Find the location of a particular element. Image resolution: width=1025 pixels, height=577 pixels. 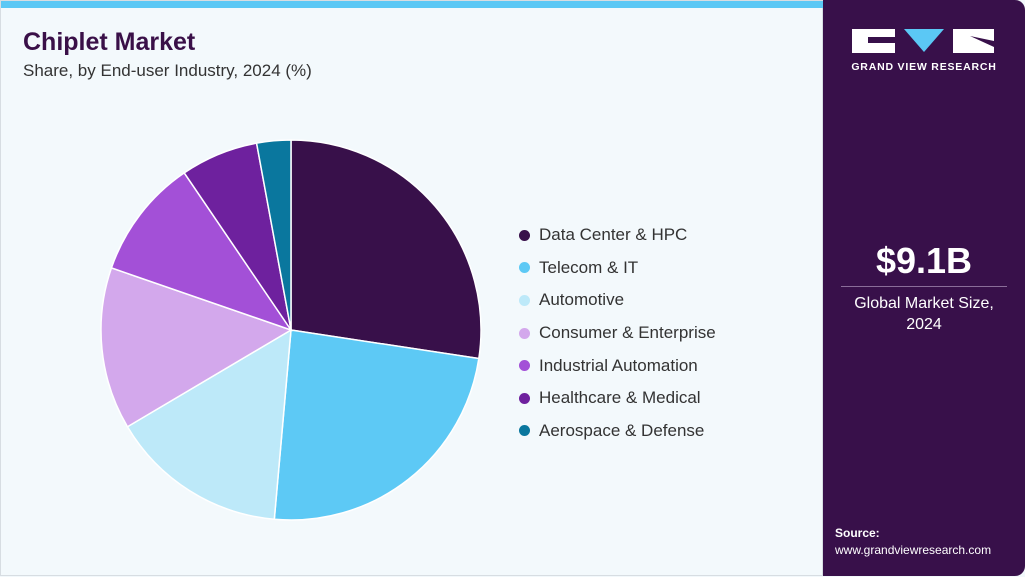

legend-item: Healthcare & Medical is located at coordinates (617, 398).